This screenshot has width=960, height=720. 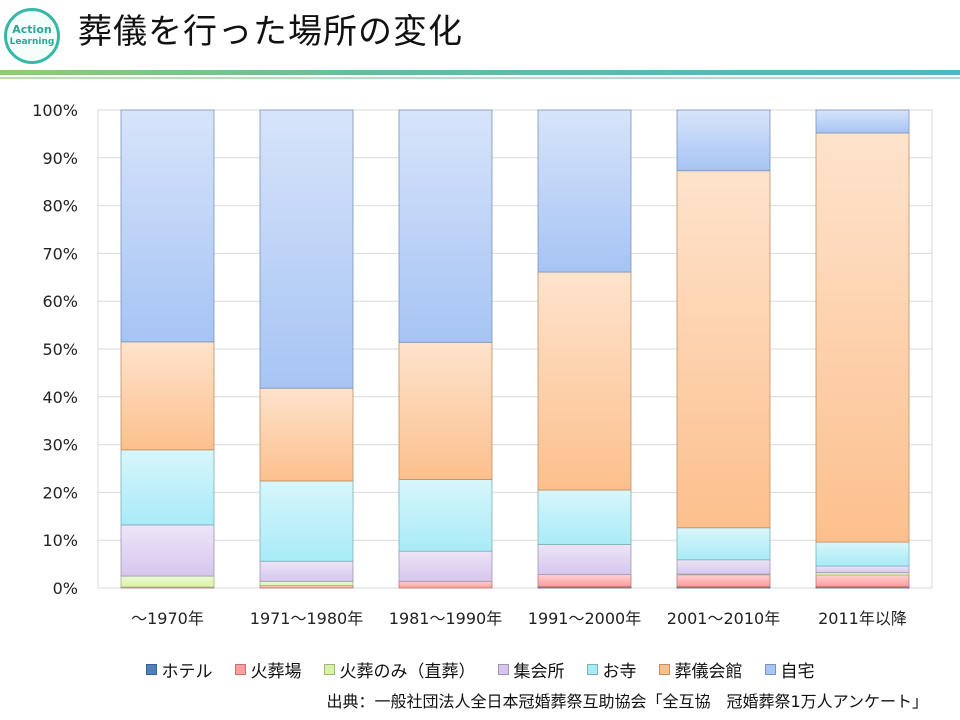 I want to click on y-tick-label: 50%, so click(x=60, y=349).